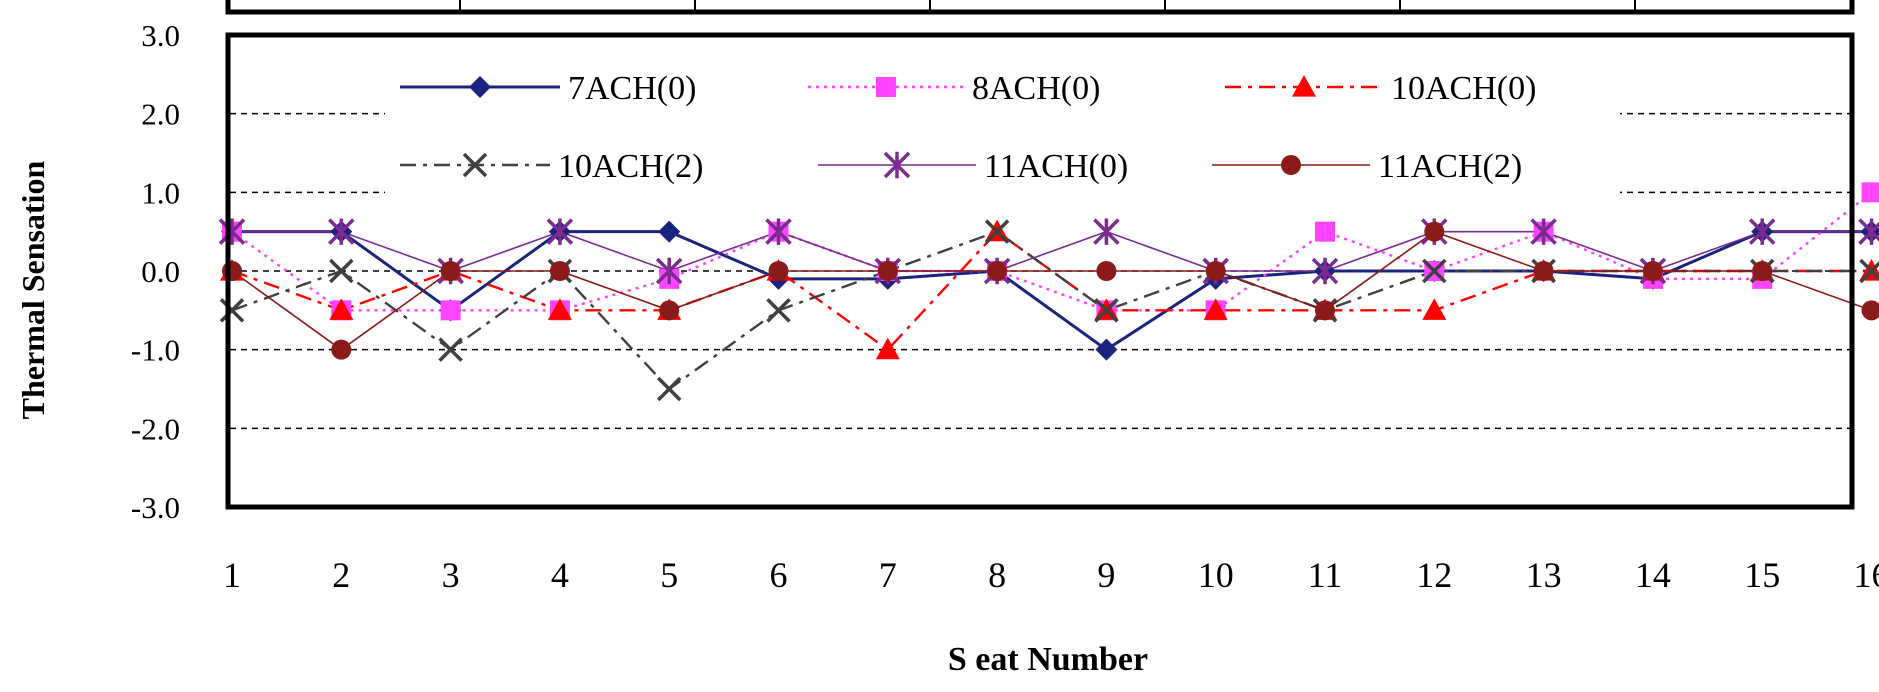 This screenshot has width=1879, height=692. Describe the element at coordinates (888, 575) in the screenshot. I see `x-tick-label: 7` at that location.